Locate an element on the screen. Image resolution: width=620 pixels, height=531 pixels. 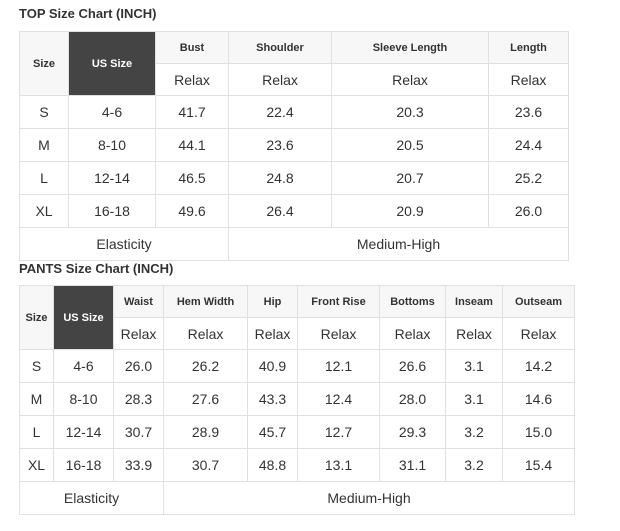
top-chart-title: TOP Size Chart (INCH) is located at coordinates (88, 13).